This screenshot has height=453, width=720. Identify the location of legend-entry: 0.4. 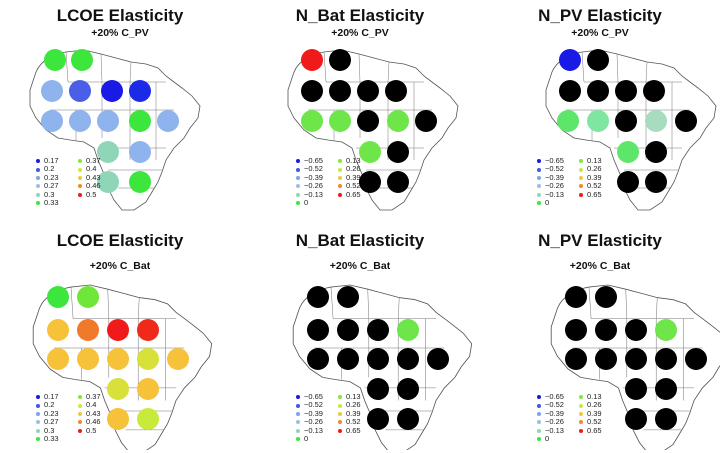
(101, 168).